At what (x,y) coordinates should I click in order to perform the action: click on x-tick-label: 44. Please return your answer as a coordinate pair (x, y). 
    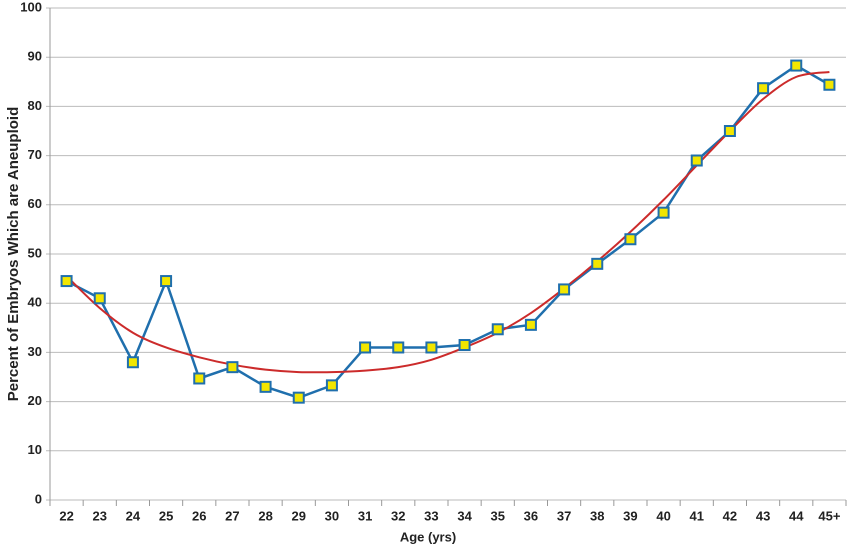
    Looking at the image, I should click on (796, 515).